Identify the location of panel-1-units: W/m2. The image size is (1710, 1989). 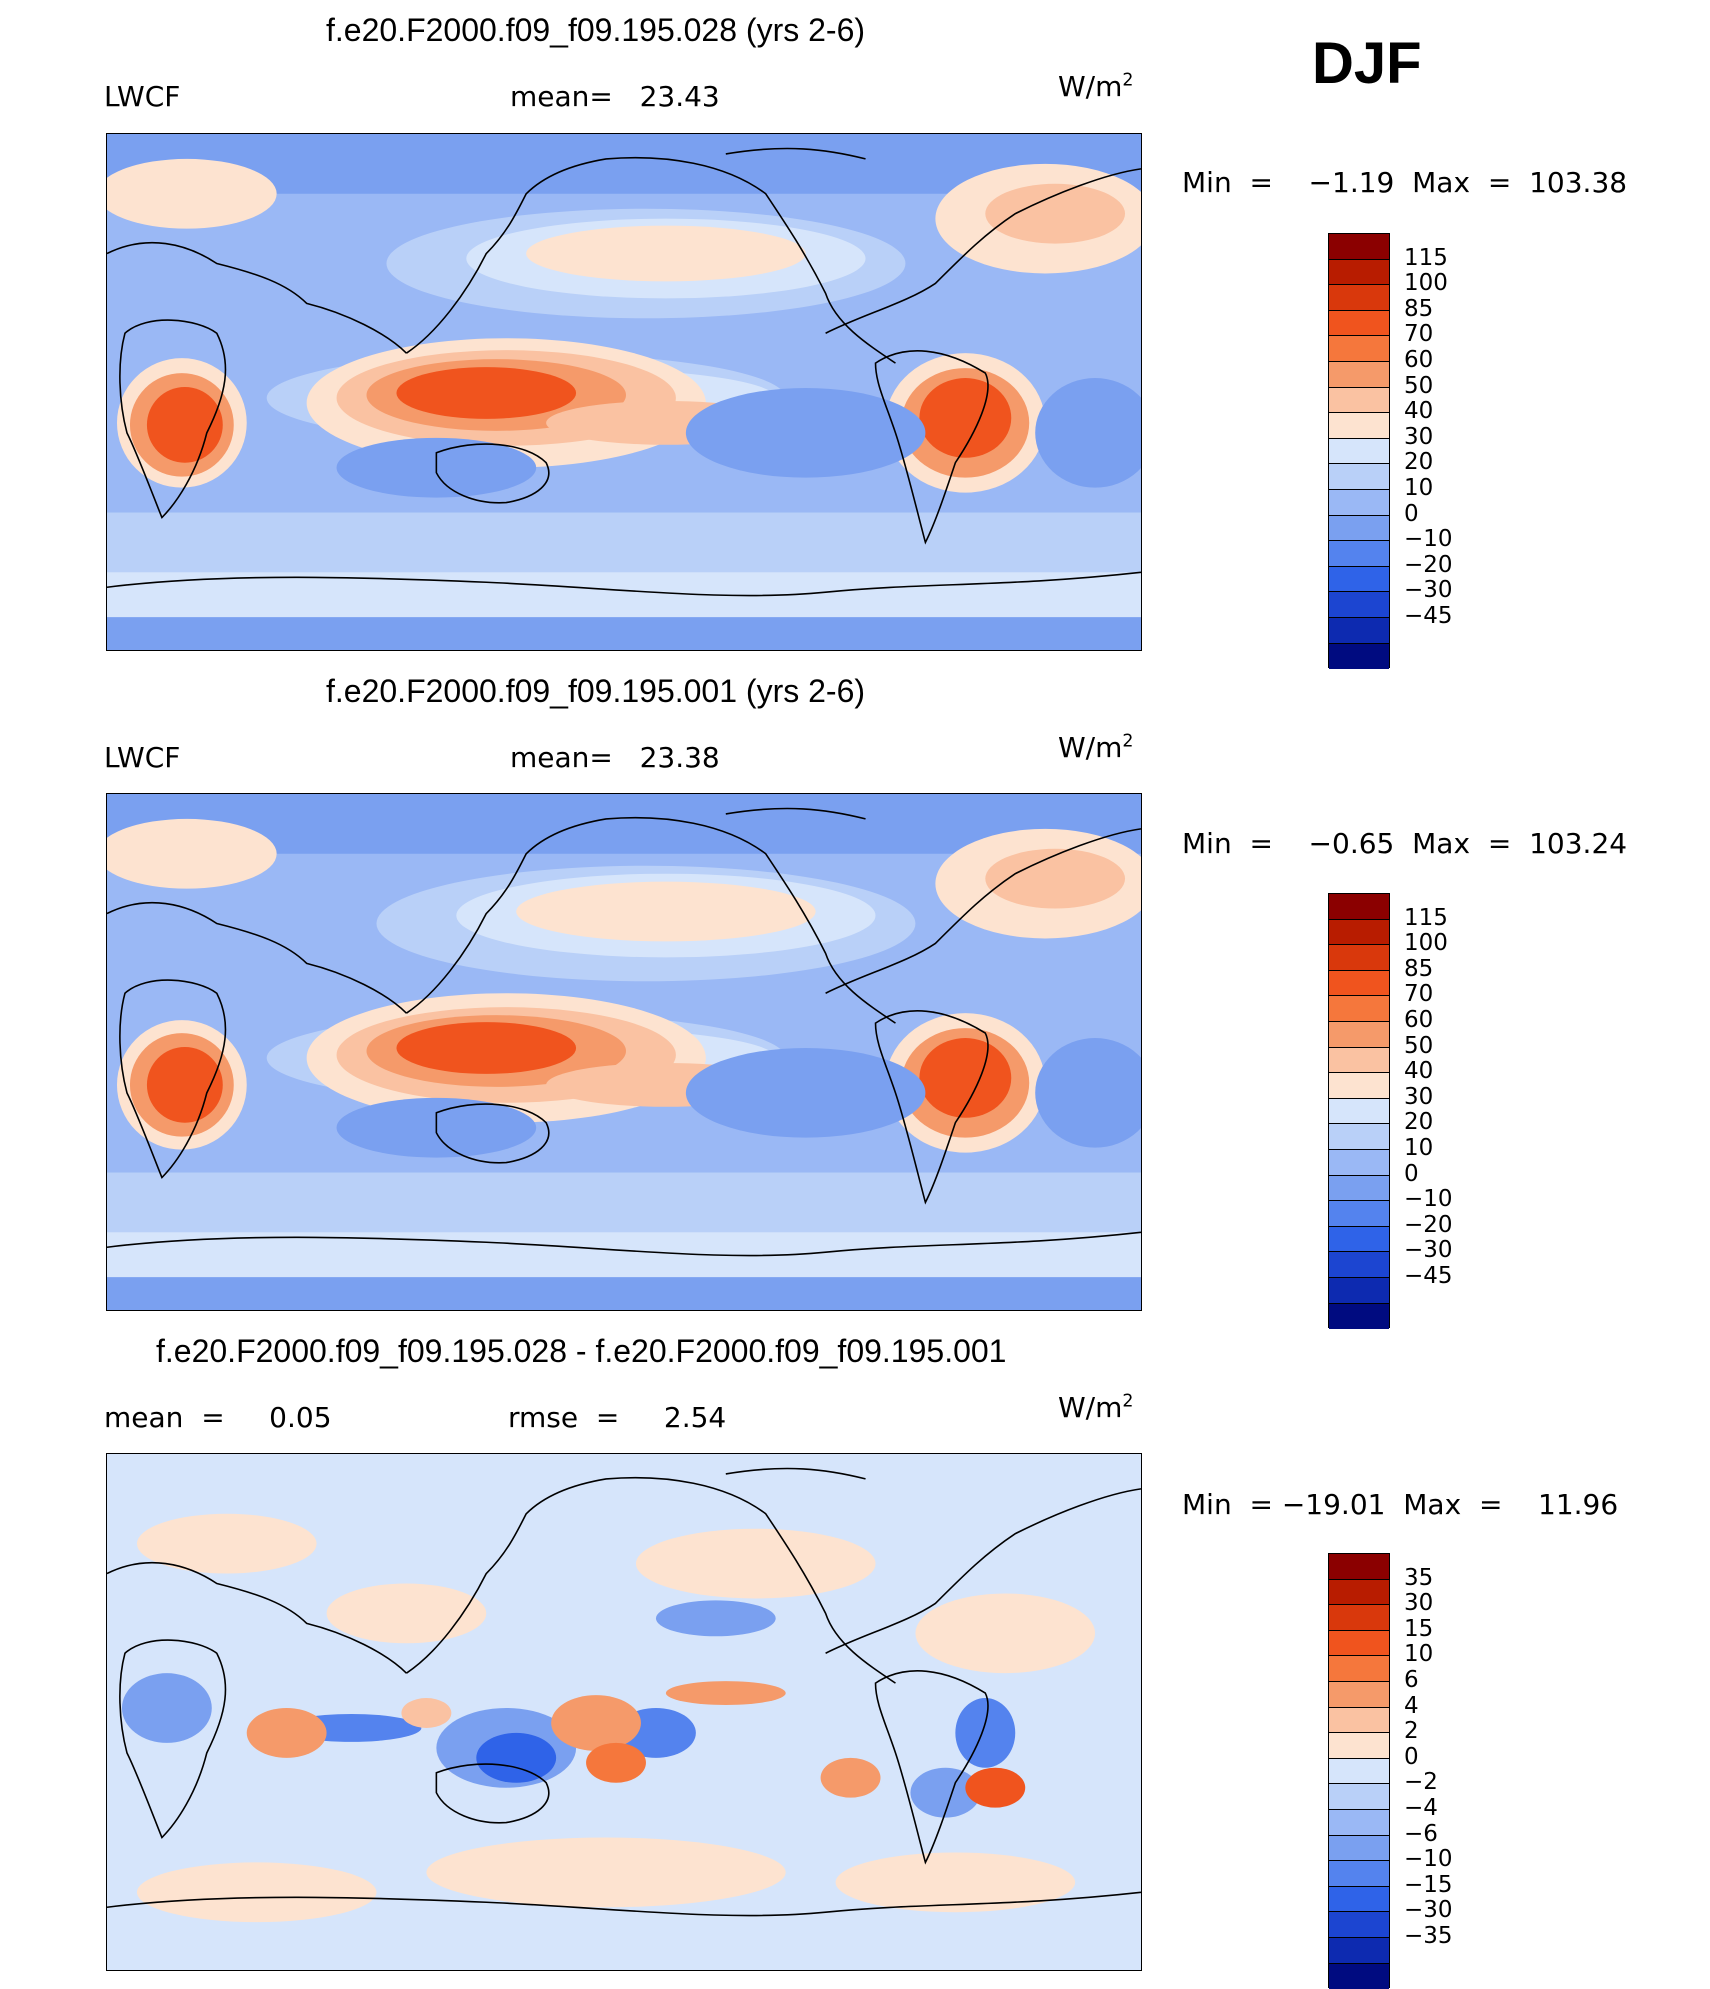
(1095, 86).